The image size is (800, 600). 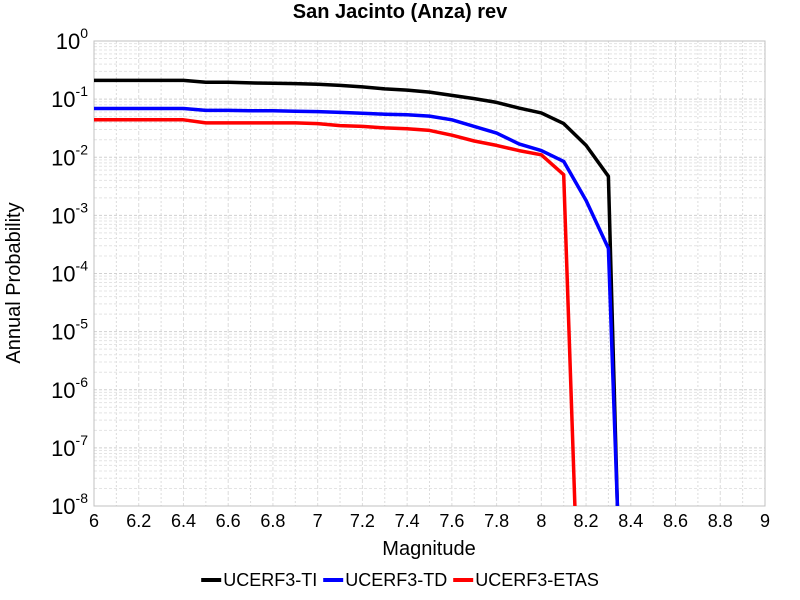 I want to click on y-tick-label: 10⁰, so click(x=72, y=39).